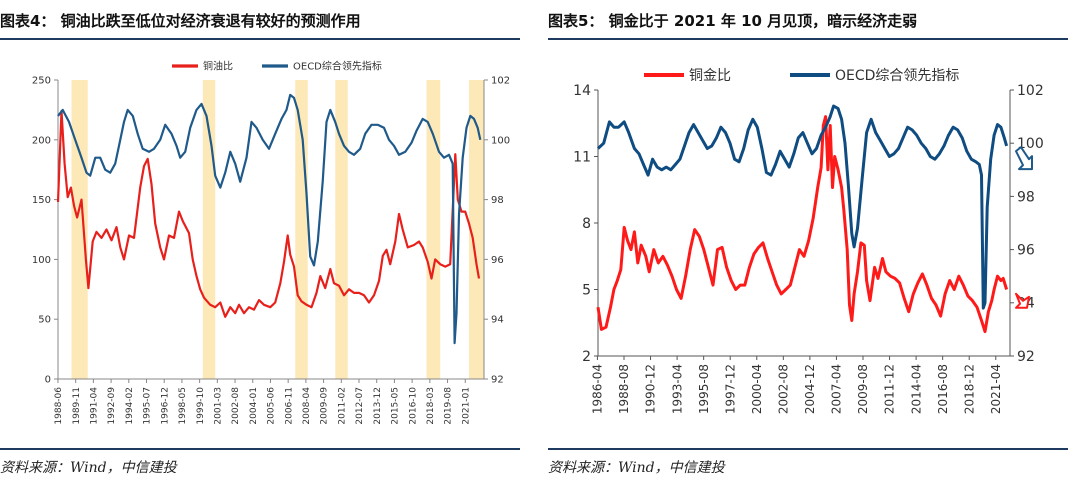 Image resolution: width=1080 pixels, height=489 pixels. I want to click on y-left-tick-label: 8, so click(586, 224).